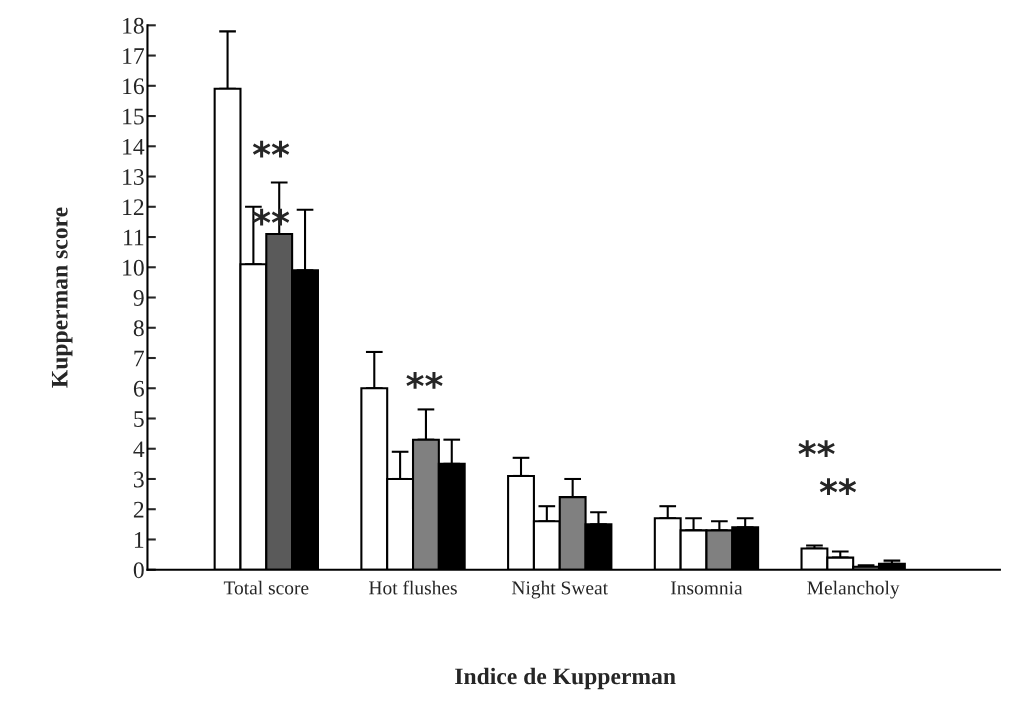 The width and height of the screenshot is (1010, 723). I want to click on y-tick-label: 6, so click(138, 388).